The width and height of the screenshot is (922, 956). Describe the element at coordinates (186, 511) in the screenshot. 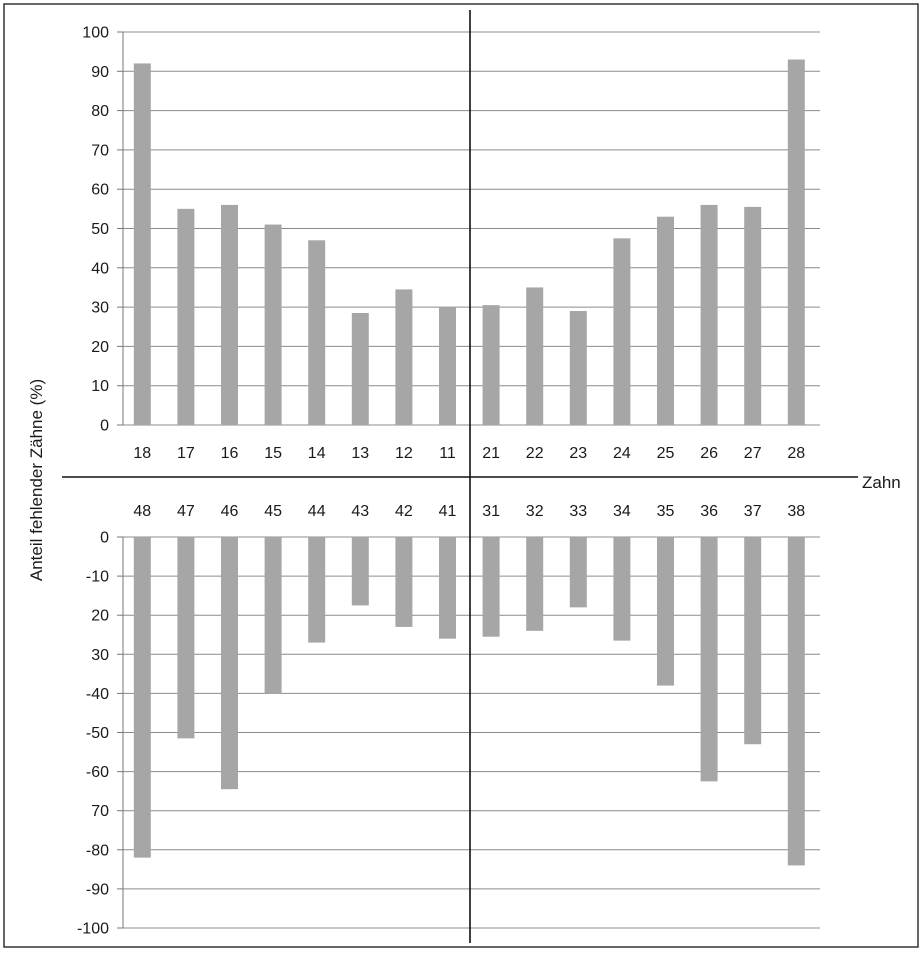

I see `lower-category-label: 47` at that location.